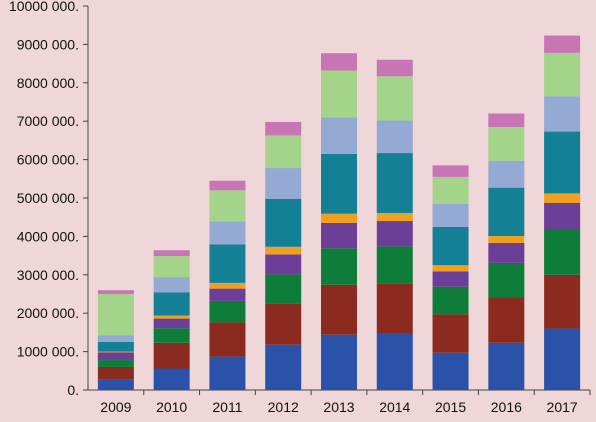 The width and height of the screenshot is (596, 422). What do you see at coordinates (48, 275) in the screenshot?
I see `y-tick-label: 3000 000.` at bounding box center [48, 275].